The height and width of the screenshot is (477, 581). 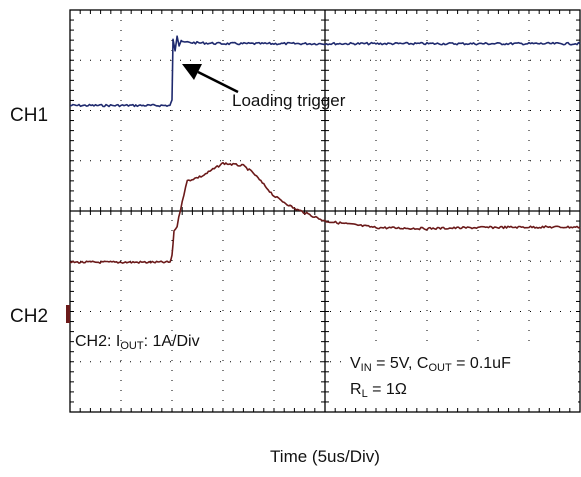 I want to click on vin-cout-note: VIN = 5V, COUT = 0.1uF, so click(x=430, y=364).